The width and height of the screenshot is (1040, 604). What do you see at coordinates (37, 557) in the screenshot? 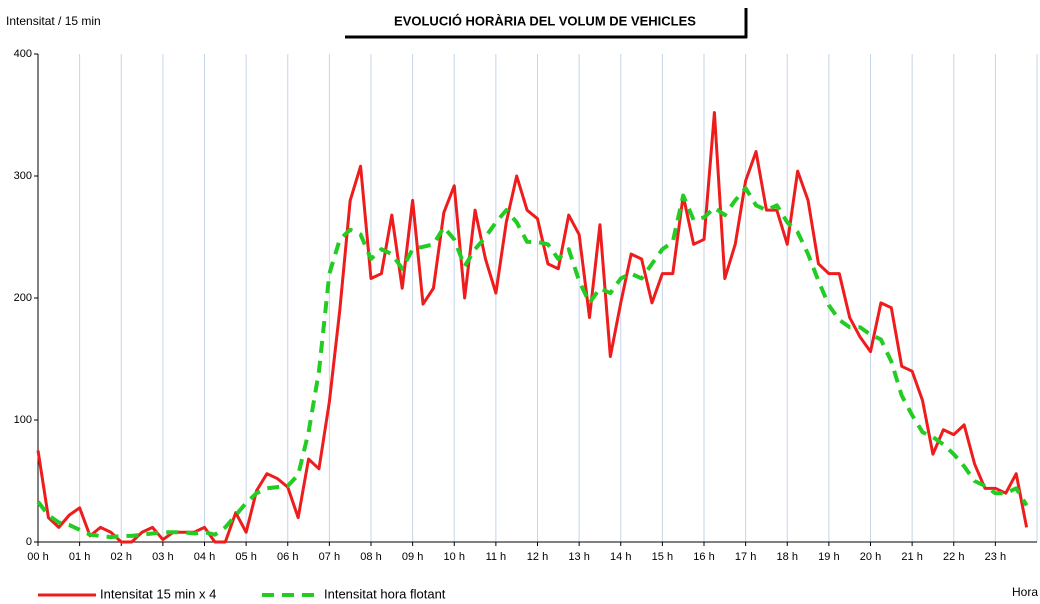
I see `x-tick-label: 00 h` at bounding box center [37, 557].